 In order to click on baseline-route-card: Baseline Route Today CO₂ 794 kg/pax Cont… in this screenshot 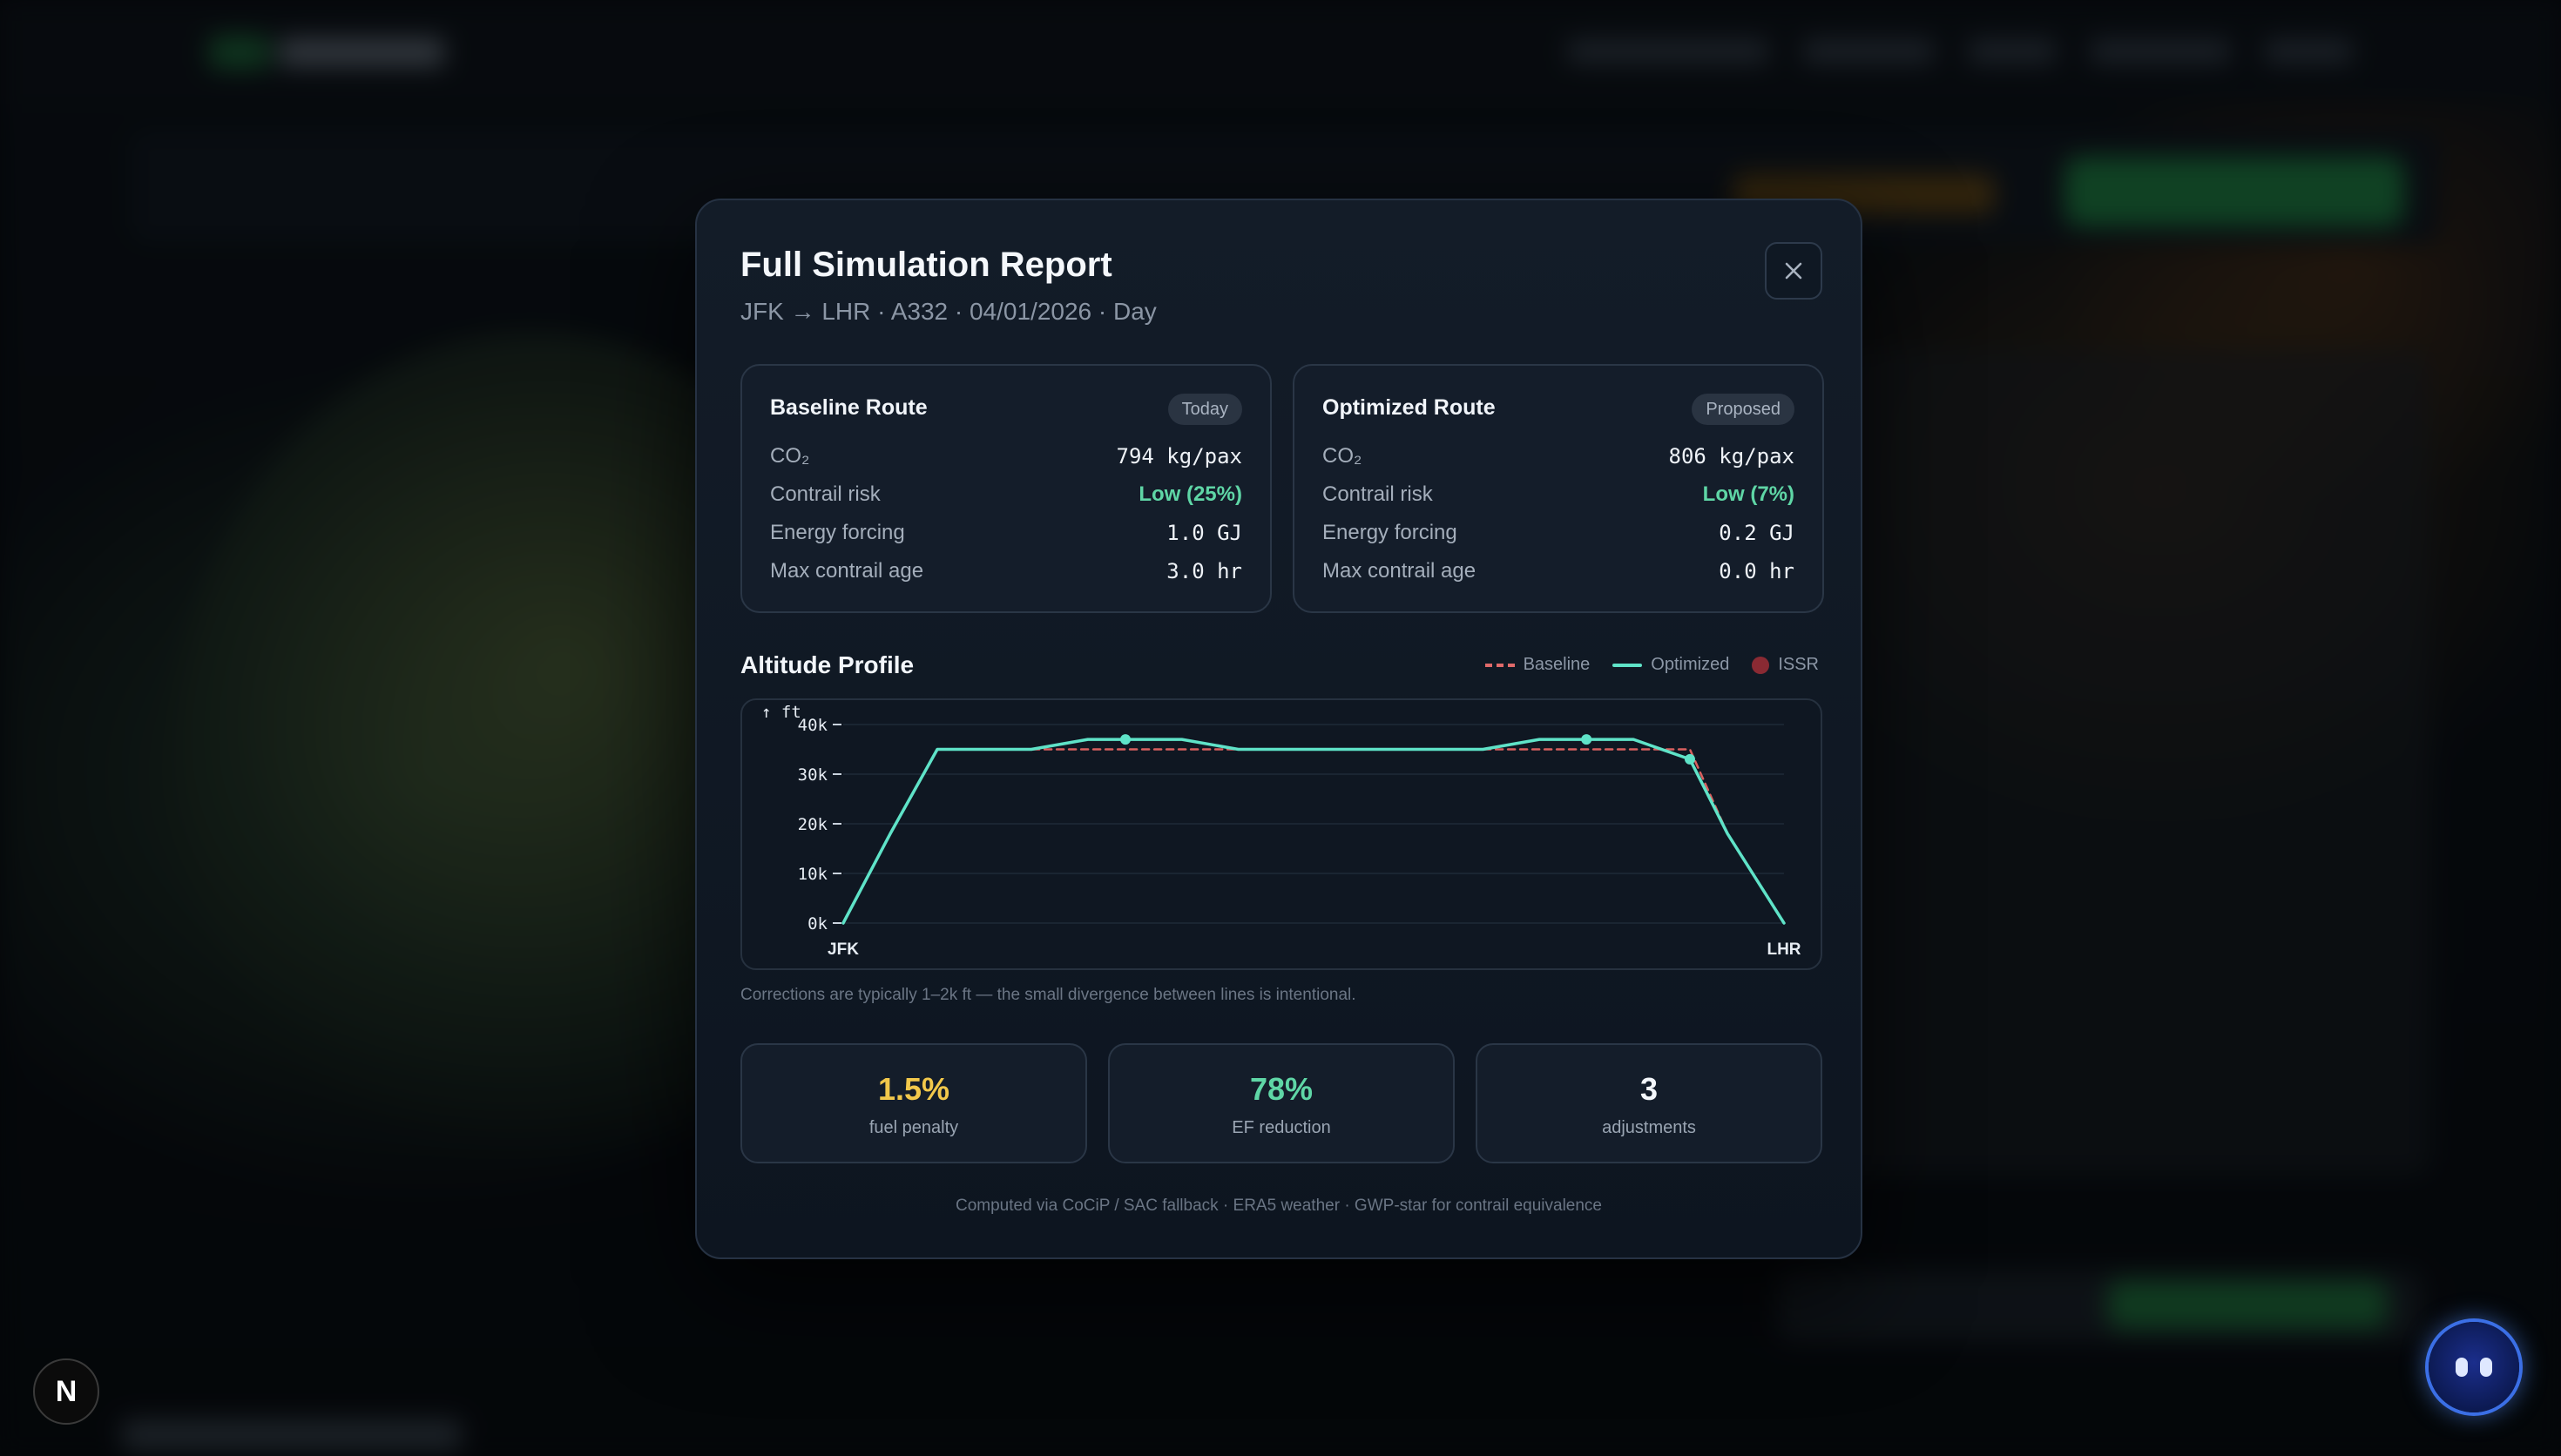, I will do `click(1006, 488)`.